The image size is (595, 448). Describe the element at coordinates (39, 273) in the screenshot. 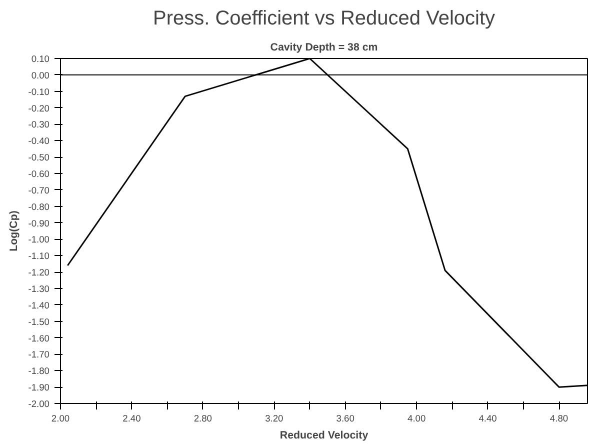

I see `y-tick-label: -1.20` at that location.